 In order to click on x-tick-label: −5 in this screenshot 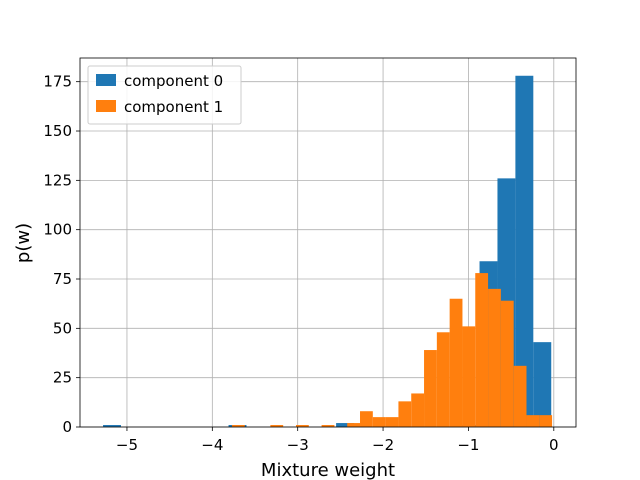, I will do `click(127, 445)`.